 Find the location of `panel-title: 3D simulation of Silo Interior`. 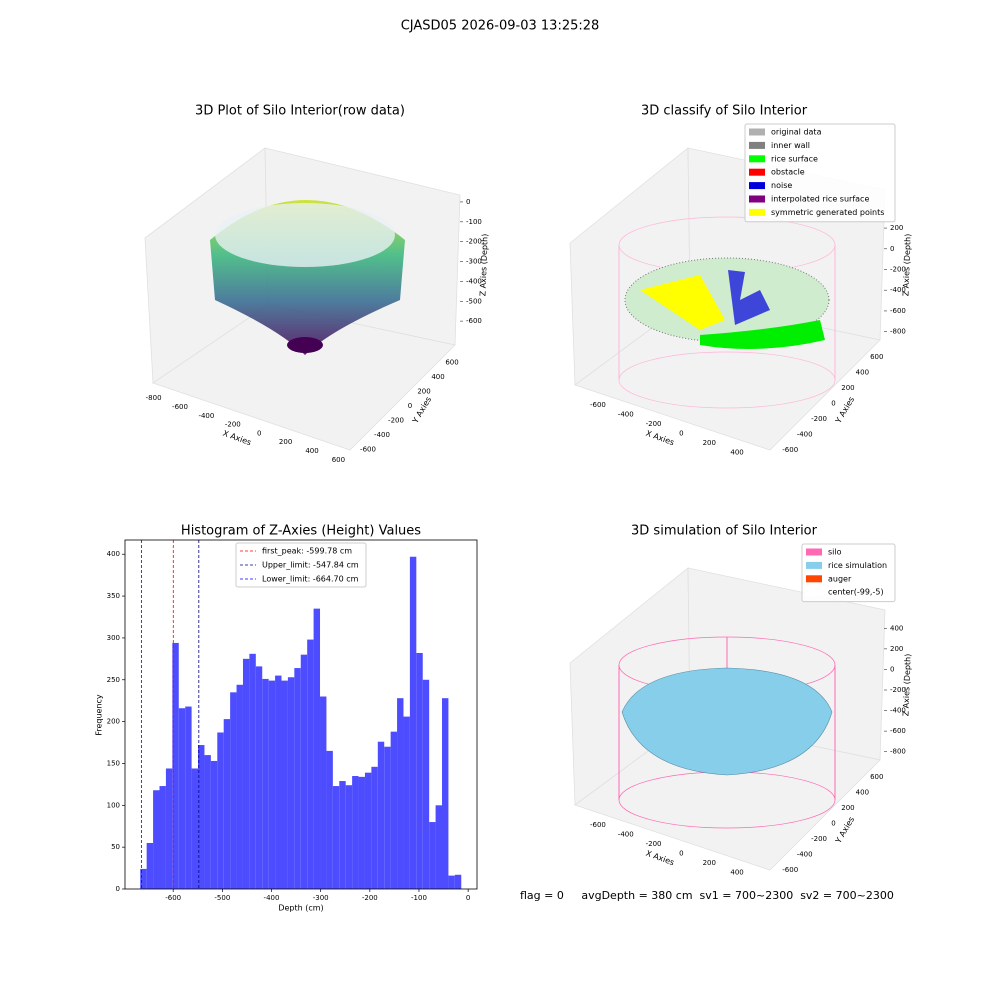

panel-title: 3D simulation of Silo Interior is located at coordinates (724, 531).